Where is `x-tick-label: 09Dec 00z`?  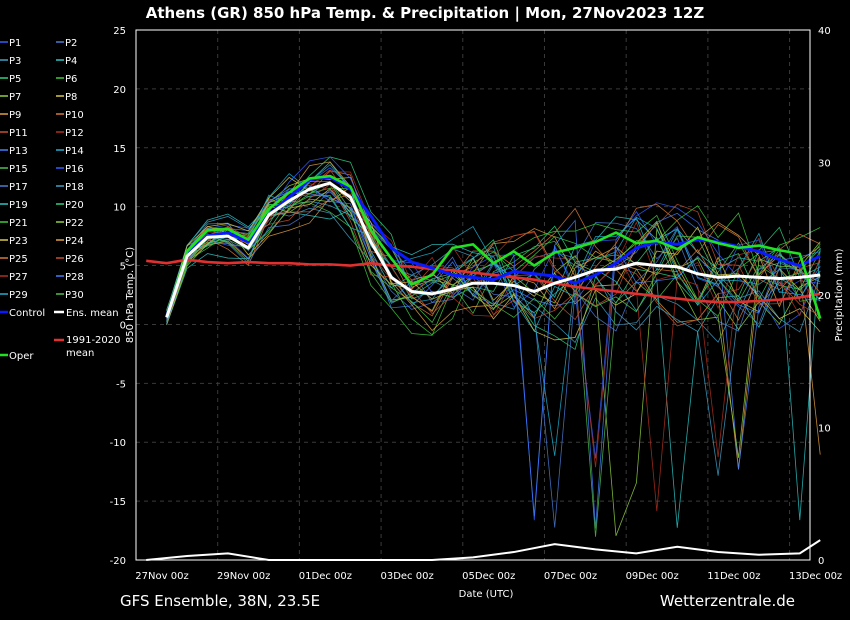 x-tick-label: 09Dec 00z is located at coordinates (652, 576).